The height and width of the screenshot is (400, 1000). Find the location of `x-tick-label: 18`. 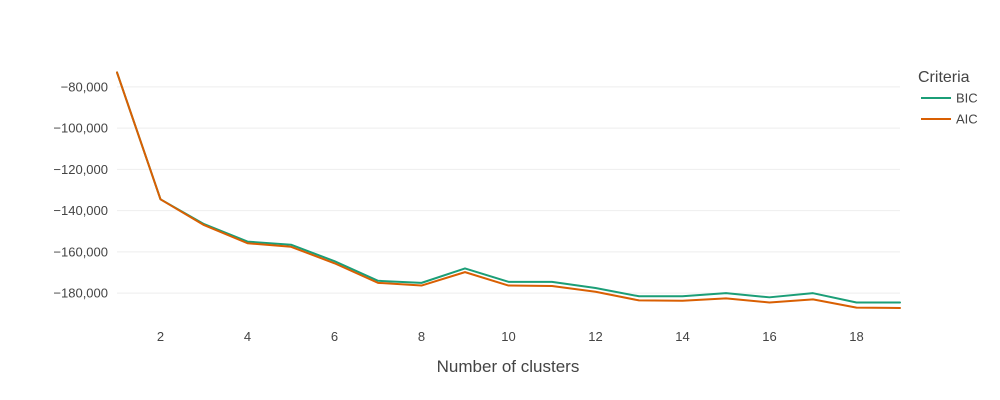

x-tick-label: 18 is located at coordinates (856, 336).